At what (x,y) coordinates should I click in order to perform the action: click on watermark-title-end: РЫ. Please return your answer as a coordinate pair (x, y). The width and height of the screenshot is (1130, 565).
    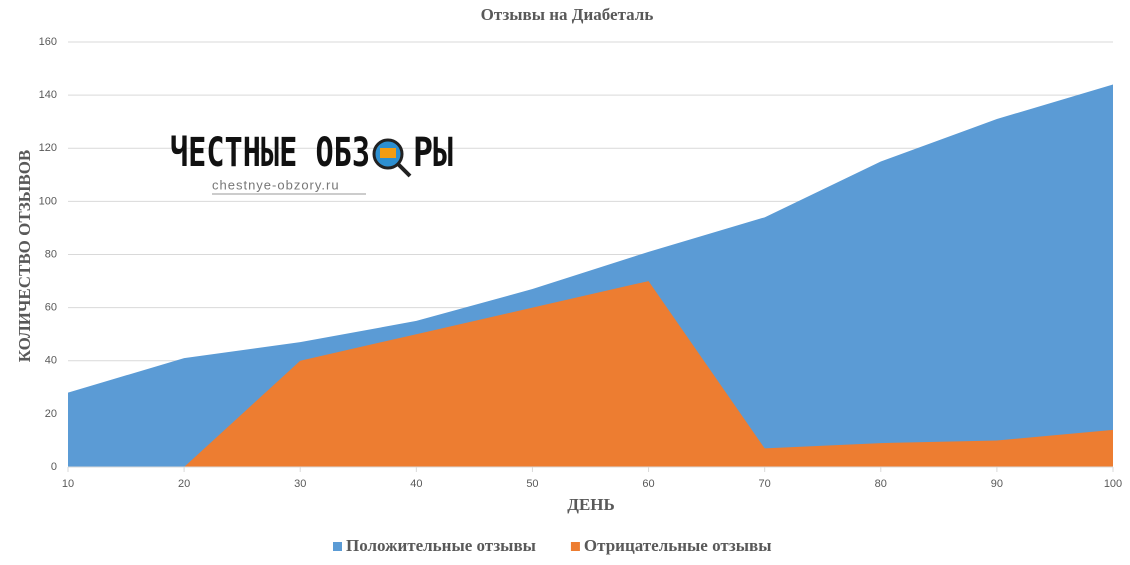
    Looking at the image, I should click on (433, 153).